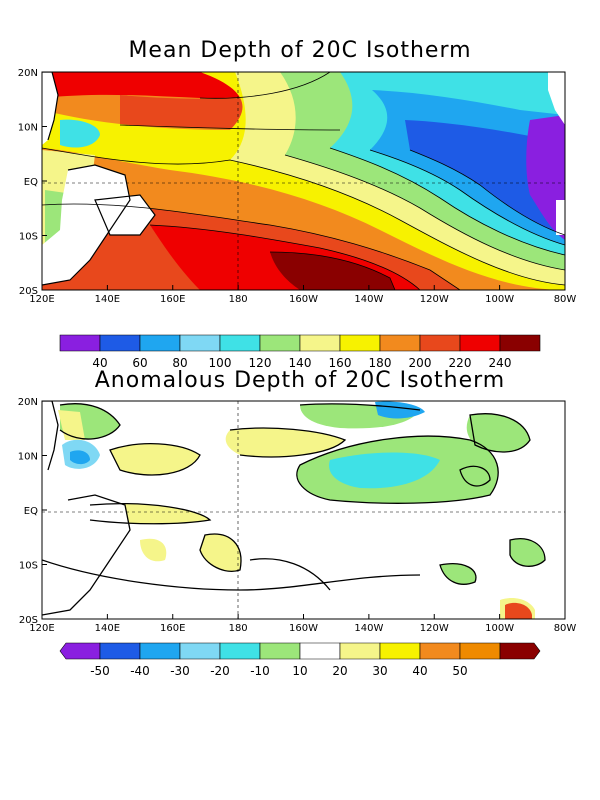 The width and height of the screenshot is (600, 800). Describe the element at coordinates (434, 628) in the screenshot. I see `anomaly-lon-label-6: 120W` at that location.